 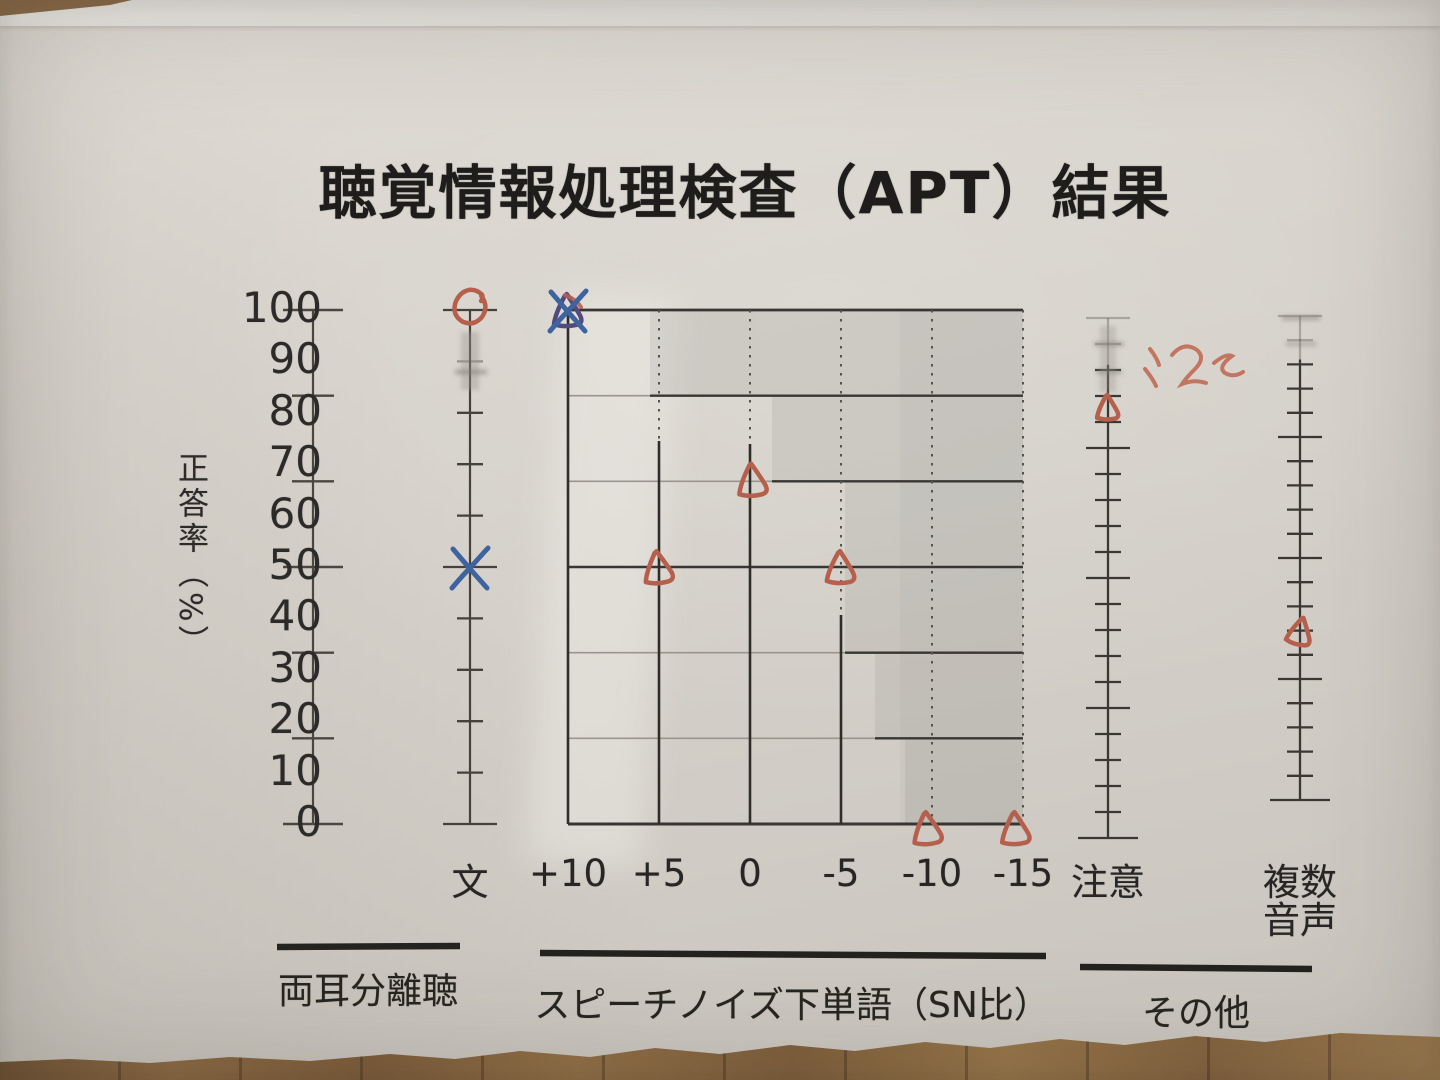 I want to click on shaded-region, so click(x=836, y=567).